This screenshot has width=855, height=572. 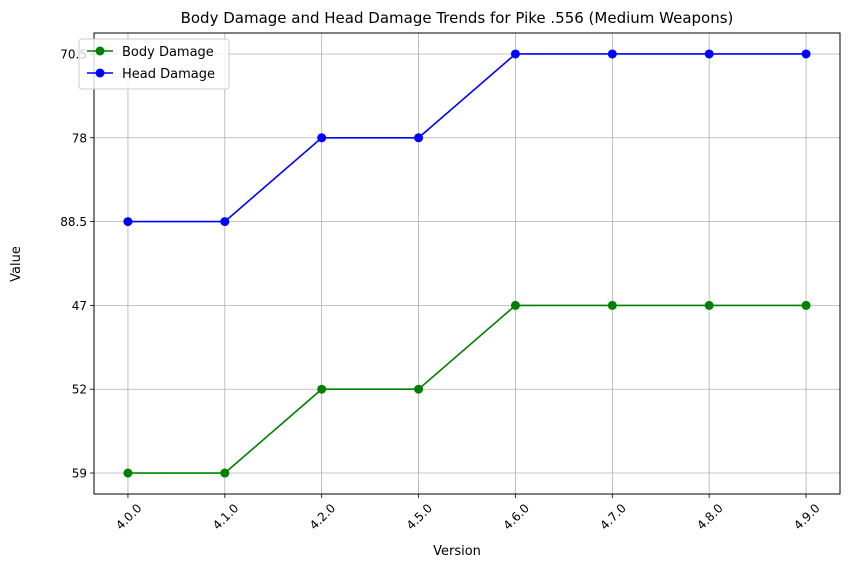 What do you see at coordinates (79, 138) in the screenshot?
I see `y-tick-label: 78` at bounding box center [79, 138].